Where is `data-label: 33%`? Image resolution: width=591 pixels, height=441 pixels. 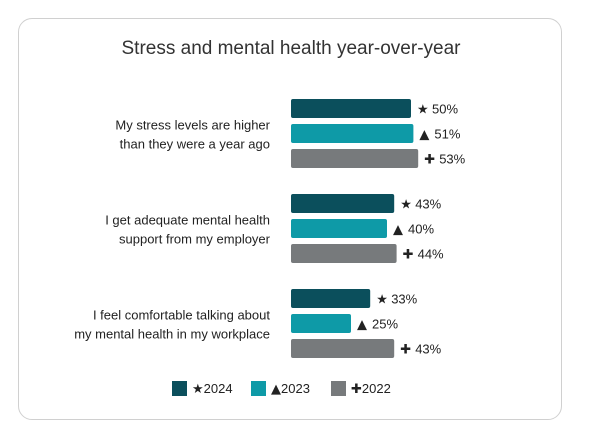
data-label: 33% is located at coordinates (404, 299).